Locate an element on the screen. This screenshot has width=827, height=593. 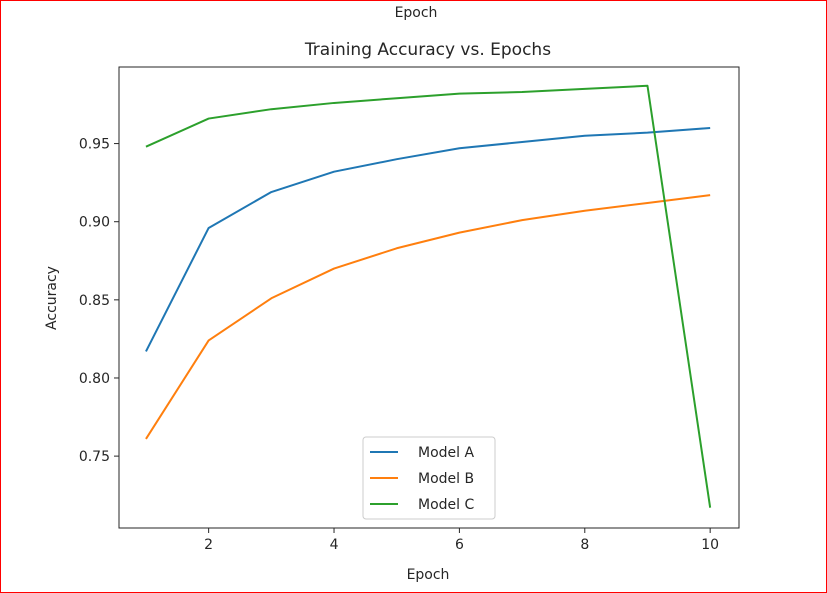
legend-entry: Model A is located at coordinates (446, 453).